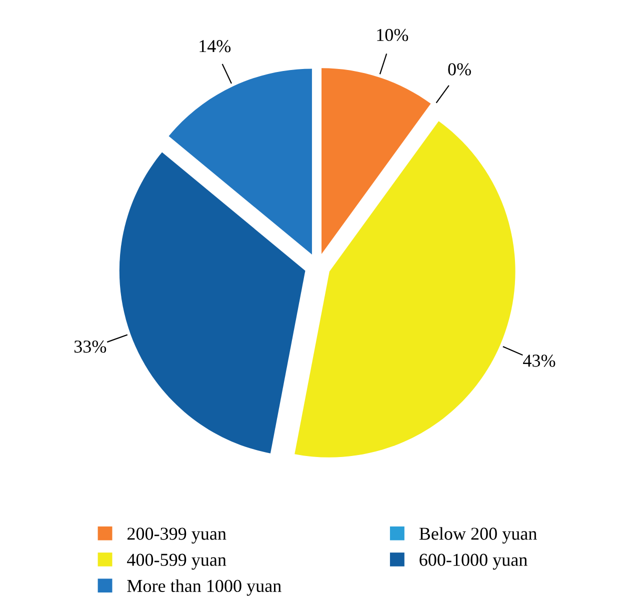 This screenshot has width=635, height=612. I want to click on legend-label: 200-399 yuan, so click(176, 536).